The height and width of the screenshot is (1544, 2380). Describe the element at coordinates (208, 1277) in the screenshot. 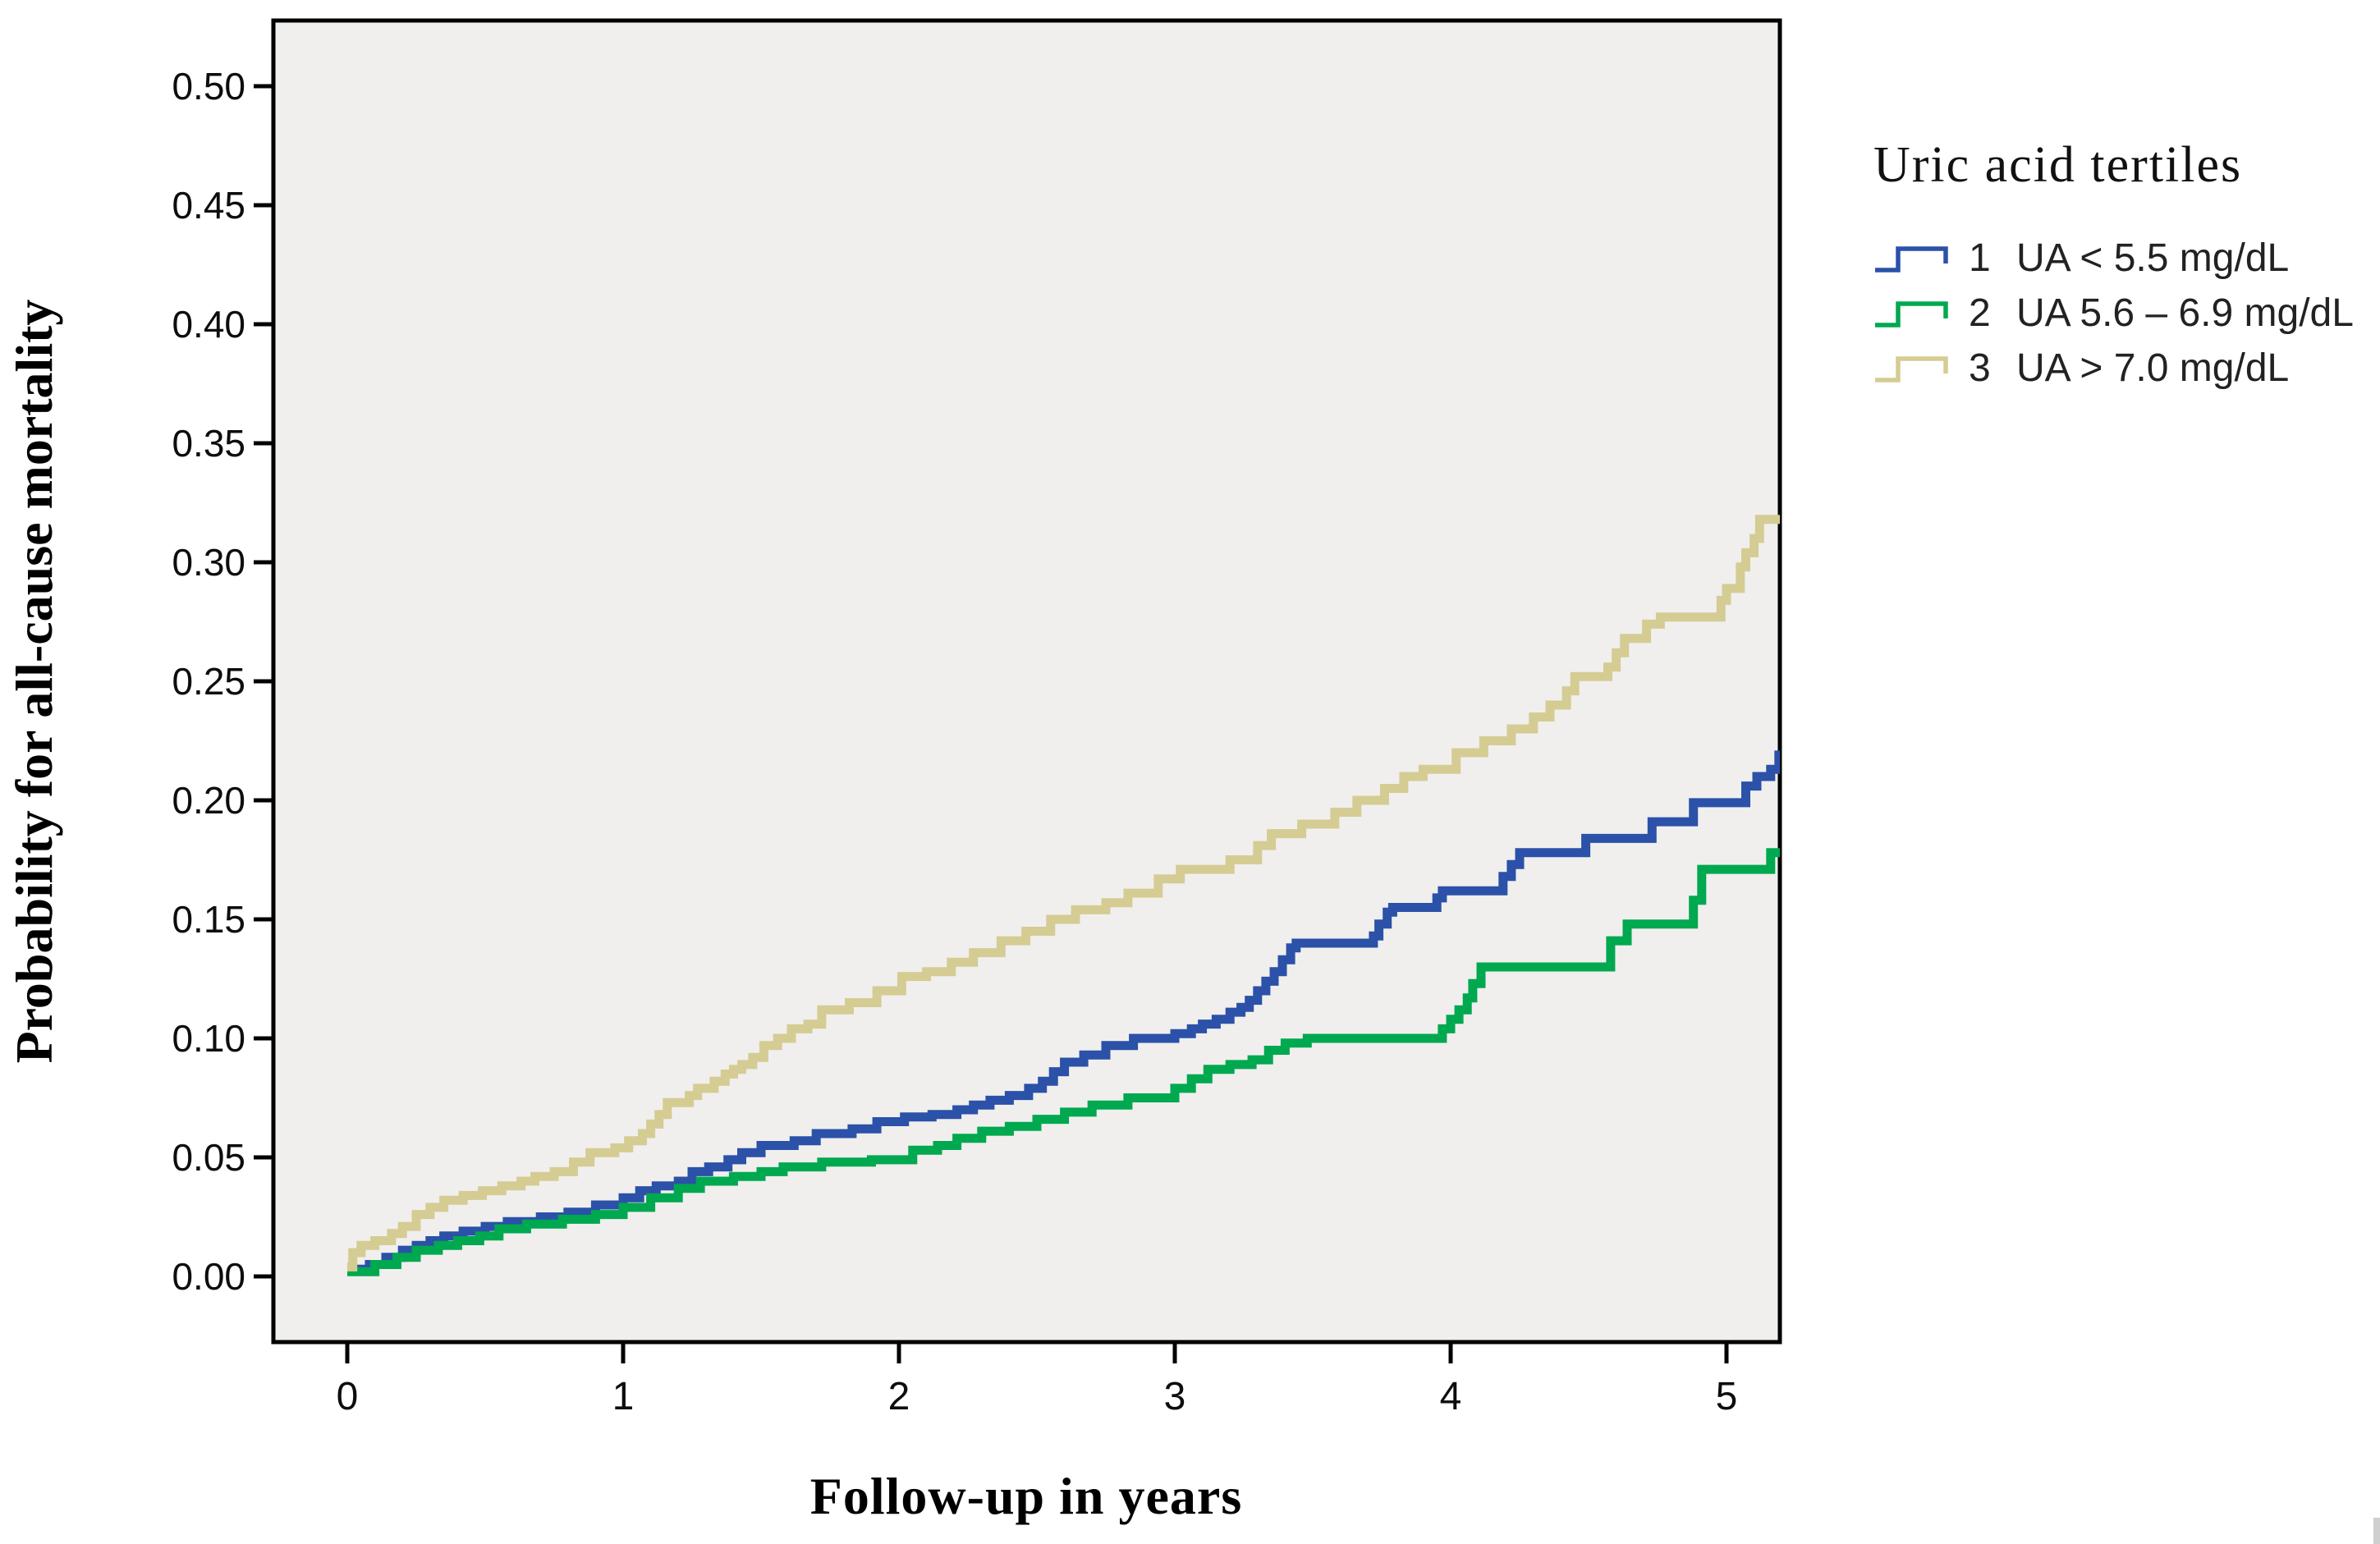

I see `y-tick-label: 0.00` at that location.